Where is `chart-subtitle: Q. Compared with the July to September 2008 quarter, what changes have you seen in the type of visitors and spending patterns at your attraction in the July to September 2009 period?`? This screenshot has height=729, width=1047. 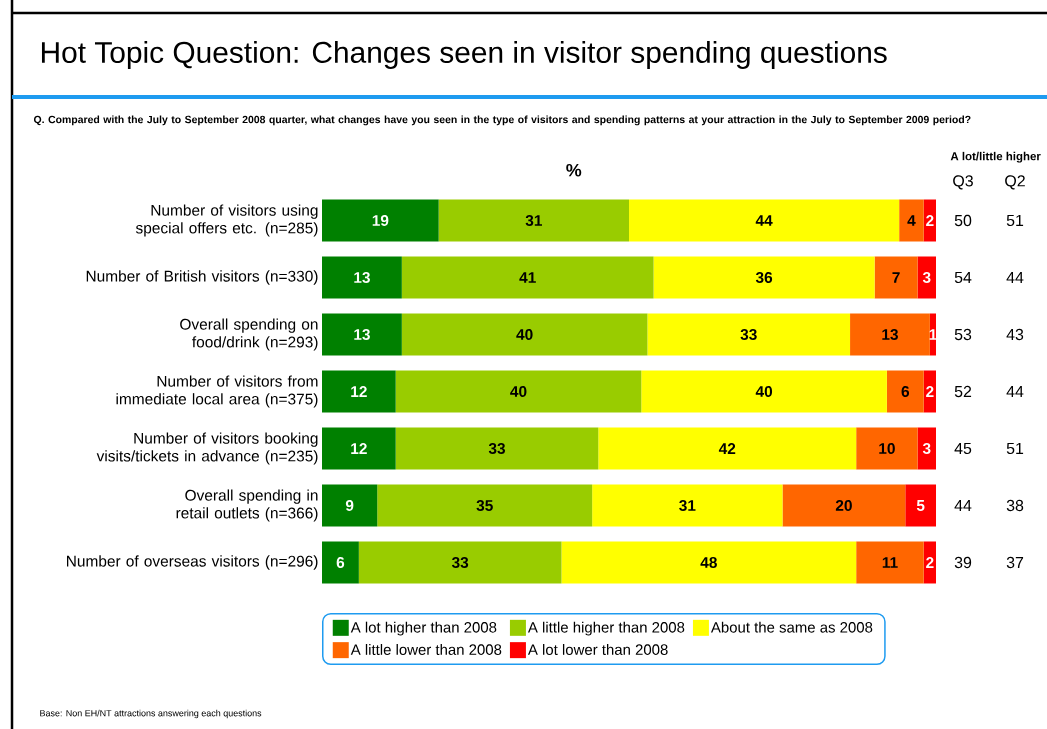 chart-subtitle: Q. Compared with the July to September 2008 quarter, what changes have you seen in the type of visitors and spending patterns at your attraction in the July to September 2009 period? is located at coordinates (502, 120).